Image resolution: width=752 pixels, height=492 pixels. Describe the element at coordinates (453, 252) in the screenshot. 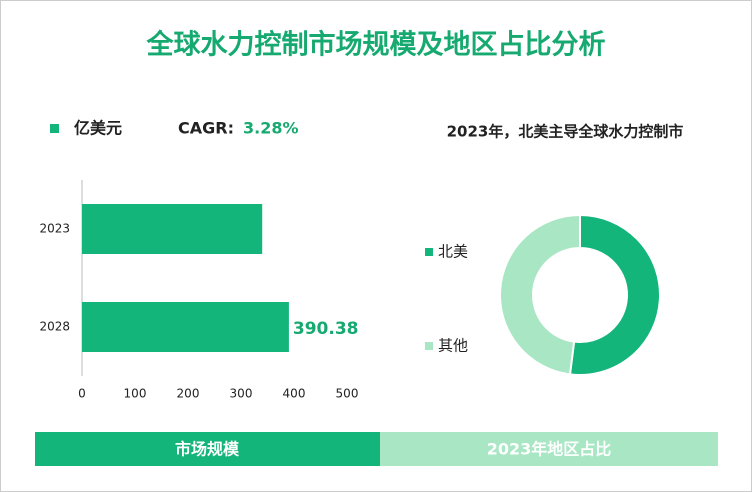

I see `legend-label: 北美` at that location.